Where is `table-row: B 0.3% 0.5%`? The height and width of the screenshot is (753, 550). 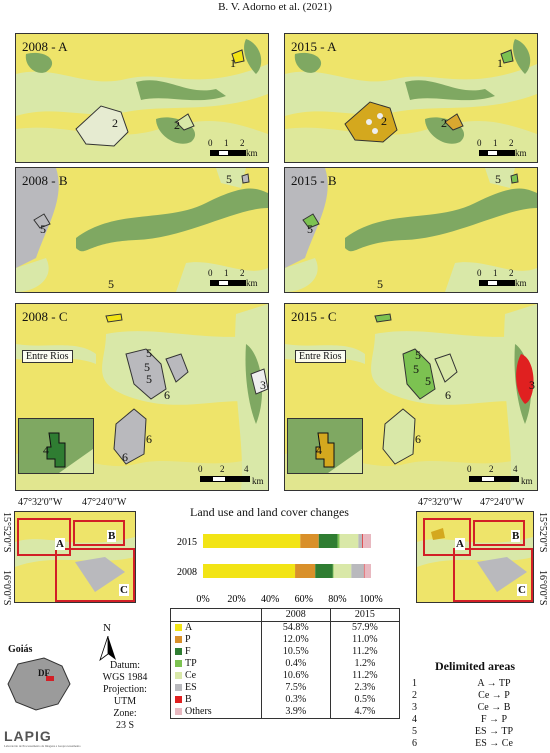
table-row: B 0.3% 0.5% is located at coordinates (285, 700).